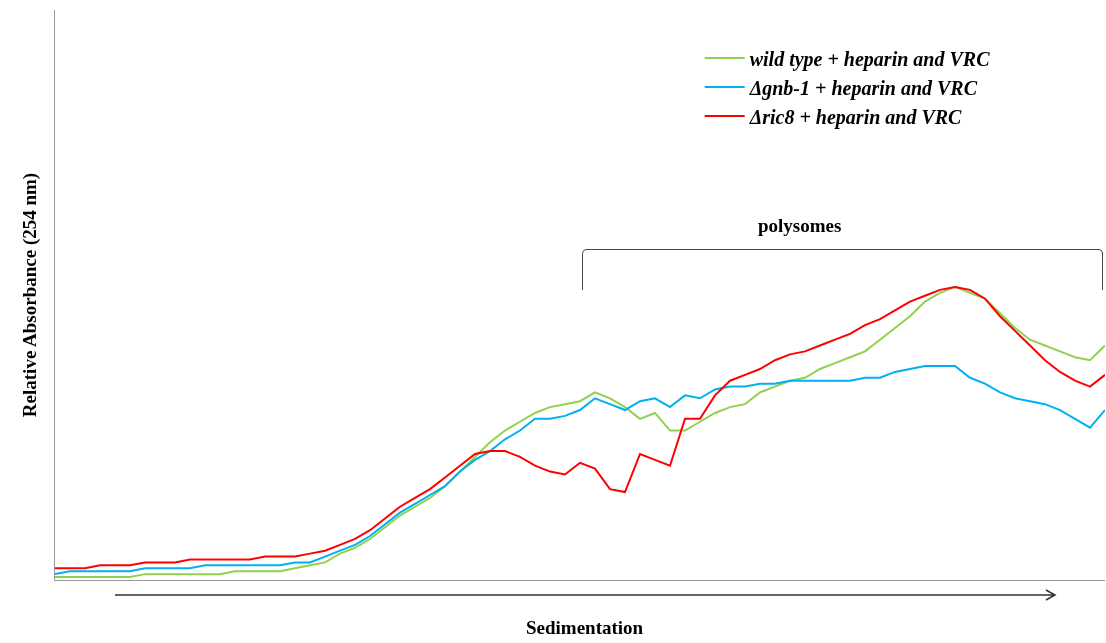 The image size is (1106, 643). What do you see at coordinates (855, 117) in the screenshot?
I see `legend-label: Δric8 + heparin and VRC` at bounding box center [855, 117].